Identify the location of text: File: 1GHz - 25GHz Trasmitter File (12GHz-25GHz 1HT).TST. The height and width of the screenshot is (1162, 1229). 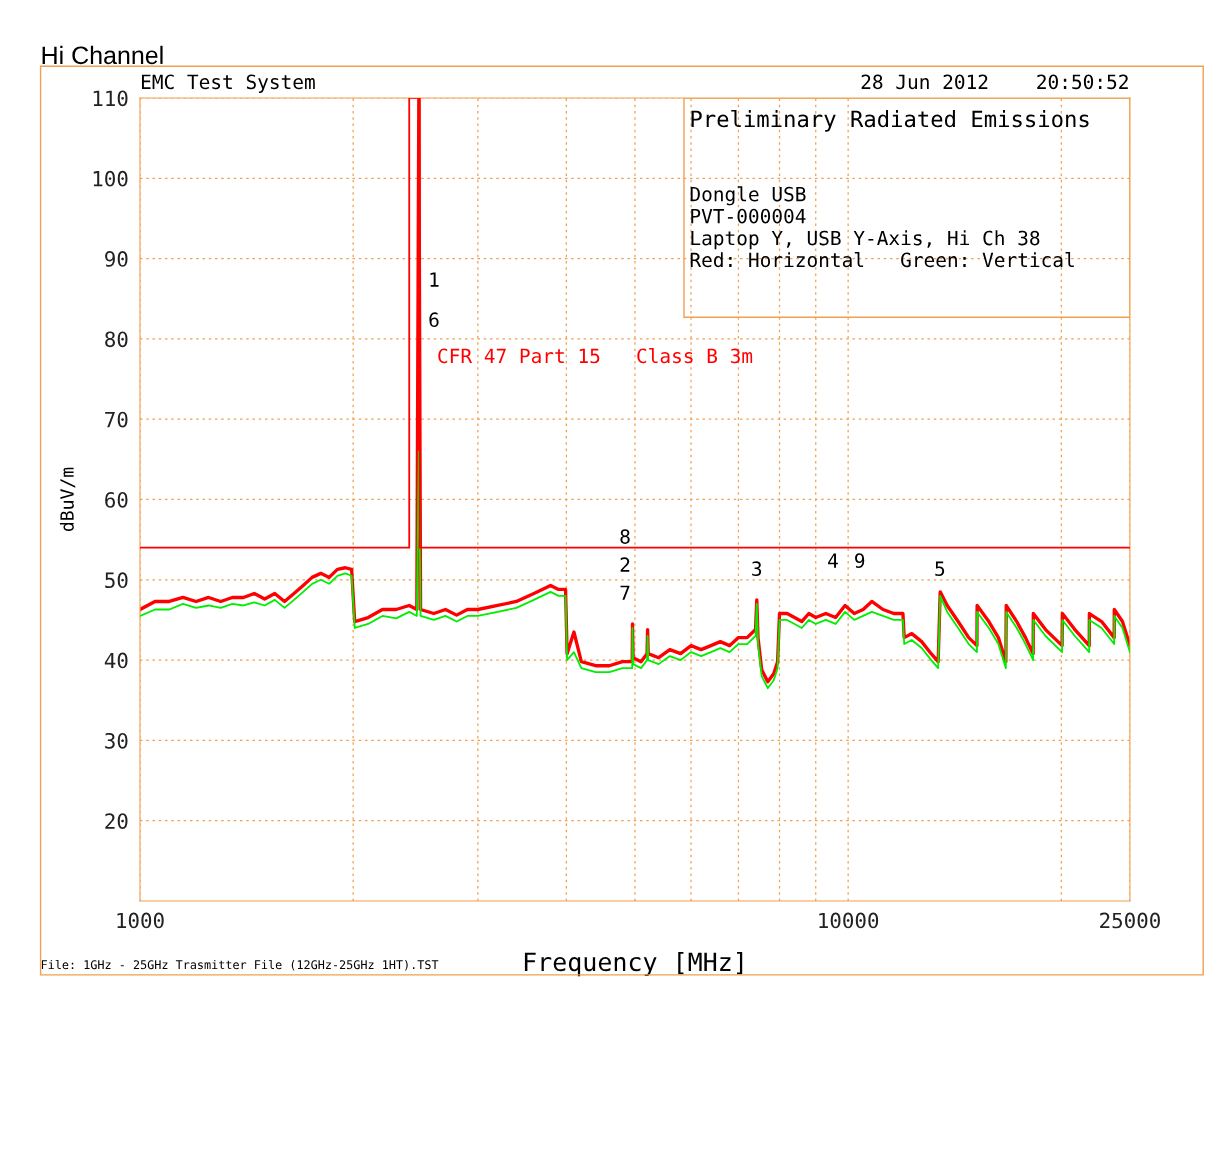
(240, 965).